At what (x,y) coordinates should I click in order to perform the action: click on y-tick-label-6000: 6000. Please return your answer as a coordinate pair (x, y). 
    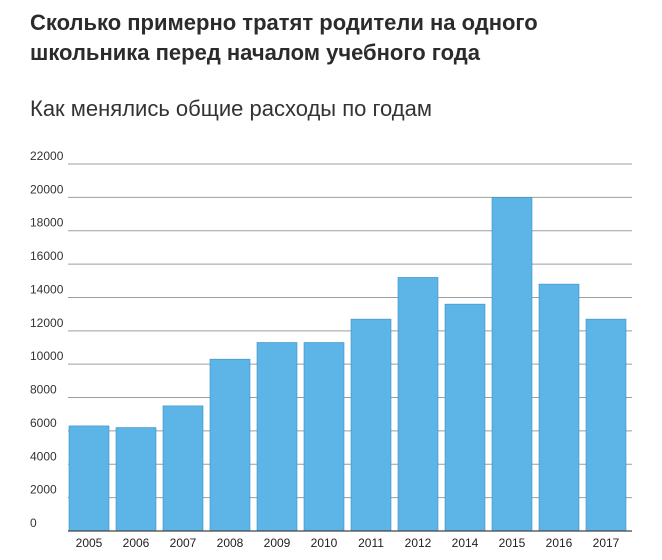
    Looking at the image, I should click on (43, 423).